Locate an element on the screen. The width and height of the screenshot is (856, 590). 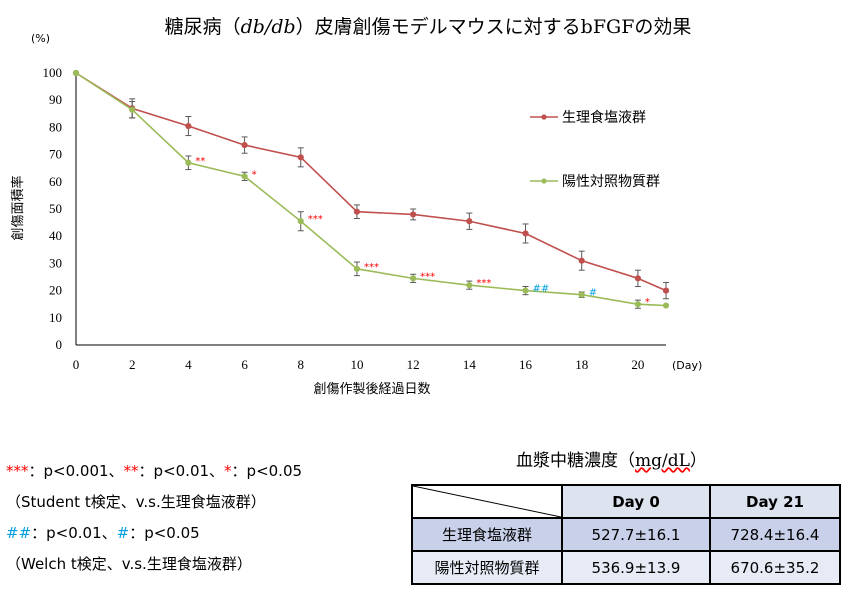
y-tick-label: 70 is located at coordinates (55, 154).